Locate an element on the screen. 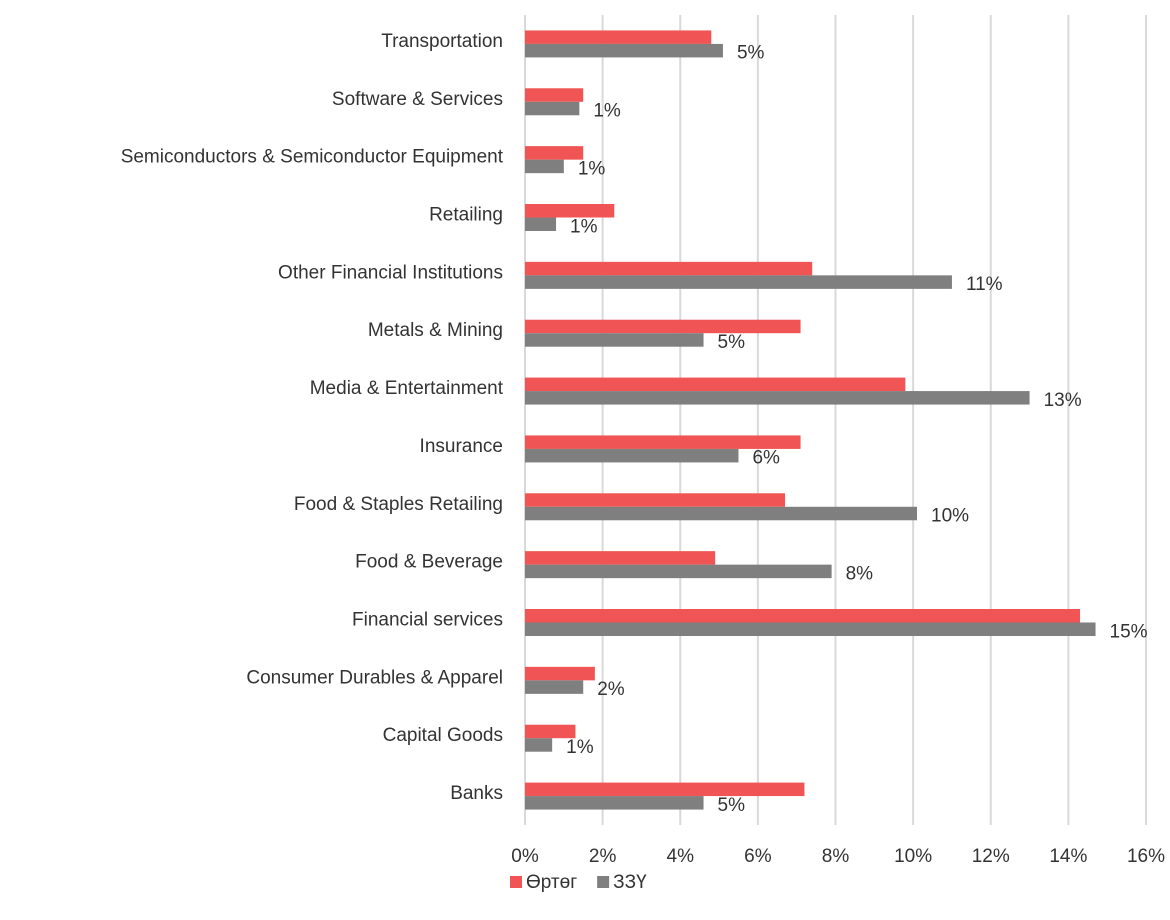 The width and height of the screenshot is (1170, 920). value-label: 2% is located at coordinates (611, 689).